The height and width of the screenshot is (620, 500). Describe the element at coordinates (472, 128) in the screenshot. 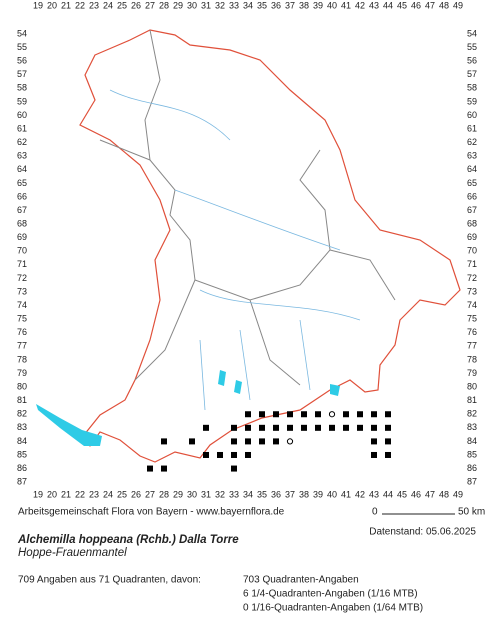

I see `row-label: 61` at that location.